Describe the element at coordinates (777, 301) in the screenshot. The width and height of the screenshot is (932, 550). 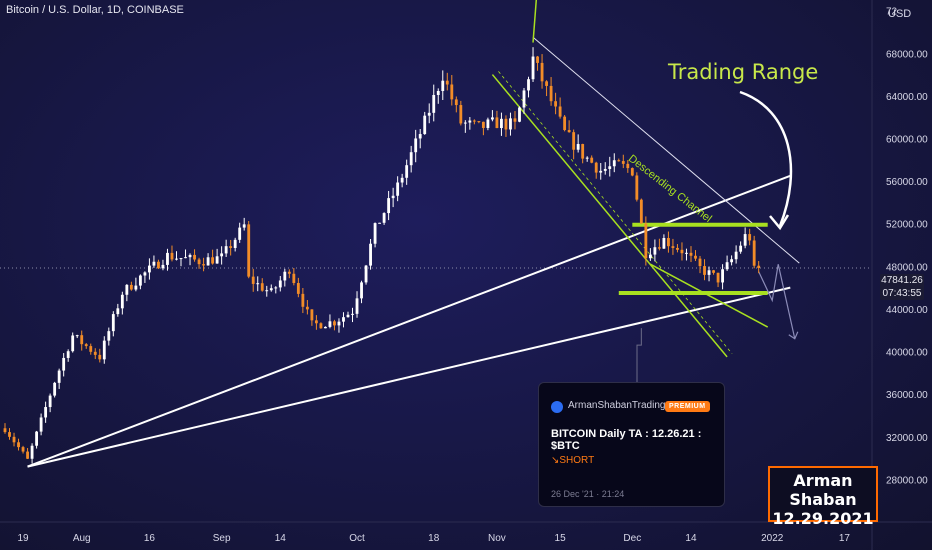
I see `projection-path` at that location.